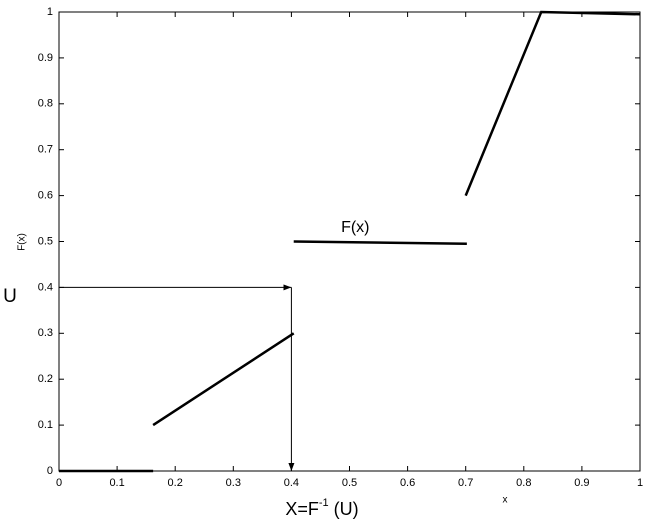 The image size is (654, 523). I want to click on x-tick-label: 0.5, so click(349, 483).